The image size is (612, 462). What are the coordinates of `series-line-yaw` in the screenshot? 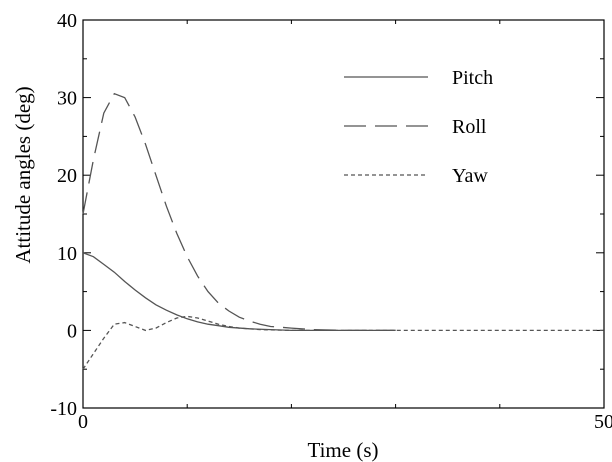 It's located at (343, 342).